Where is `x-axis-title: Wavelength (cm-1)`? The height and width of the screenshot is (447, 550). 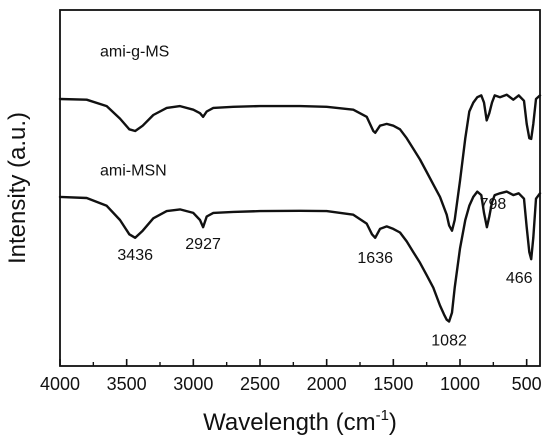 x-axis-title: Wavelength (cm-1) is located at coordinates (300, 421).